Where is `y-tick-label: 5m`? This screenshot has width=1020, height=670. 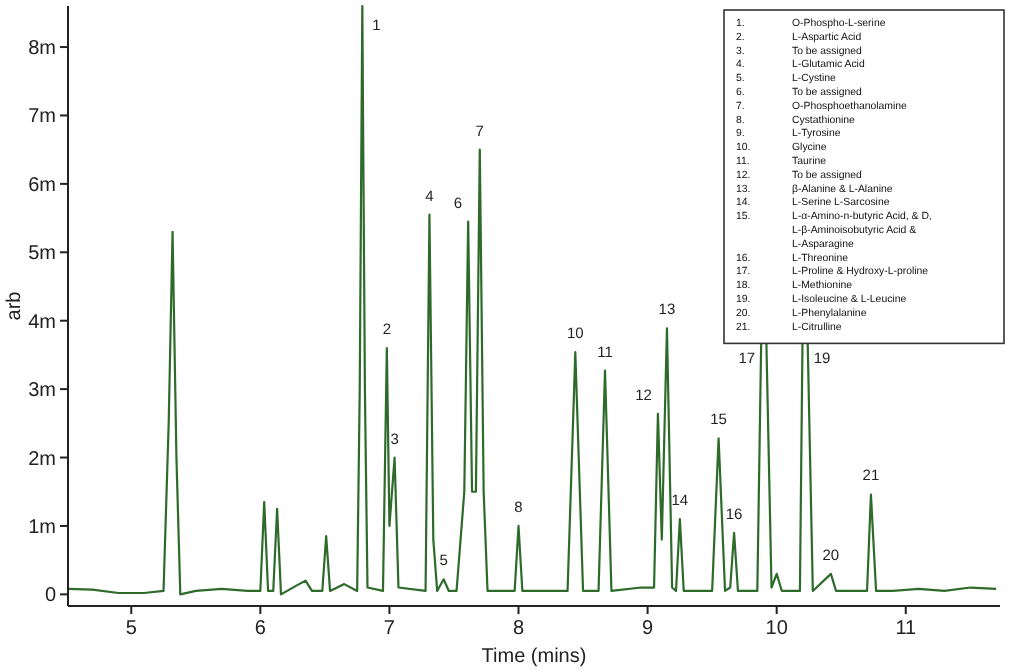
y-tick-label: 5m is located at coordinates (42, 254).